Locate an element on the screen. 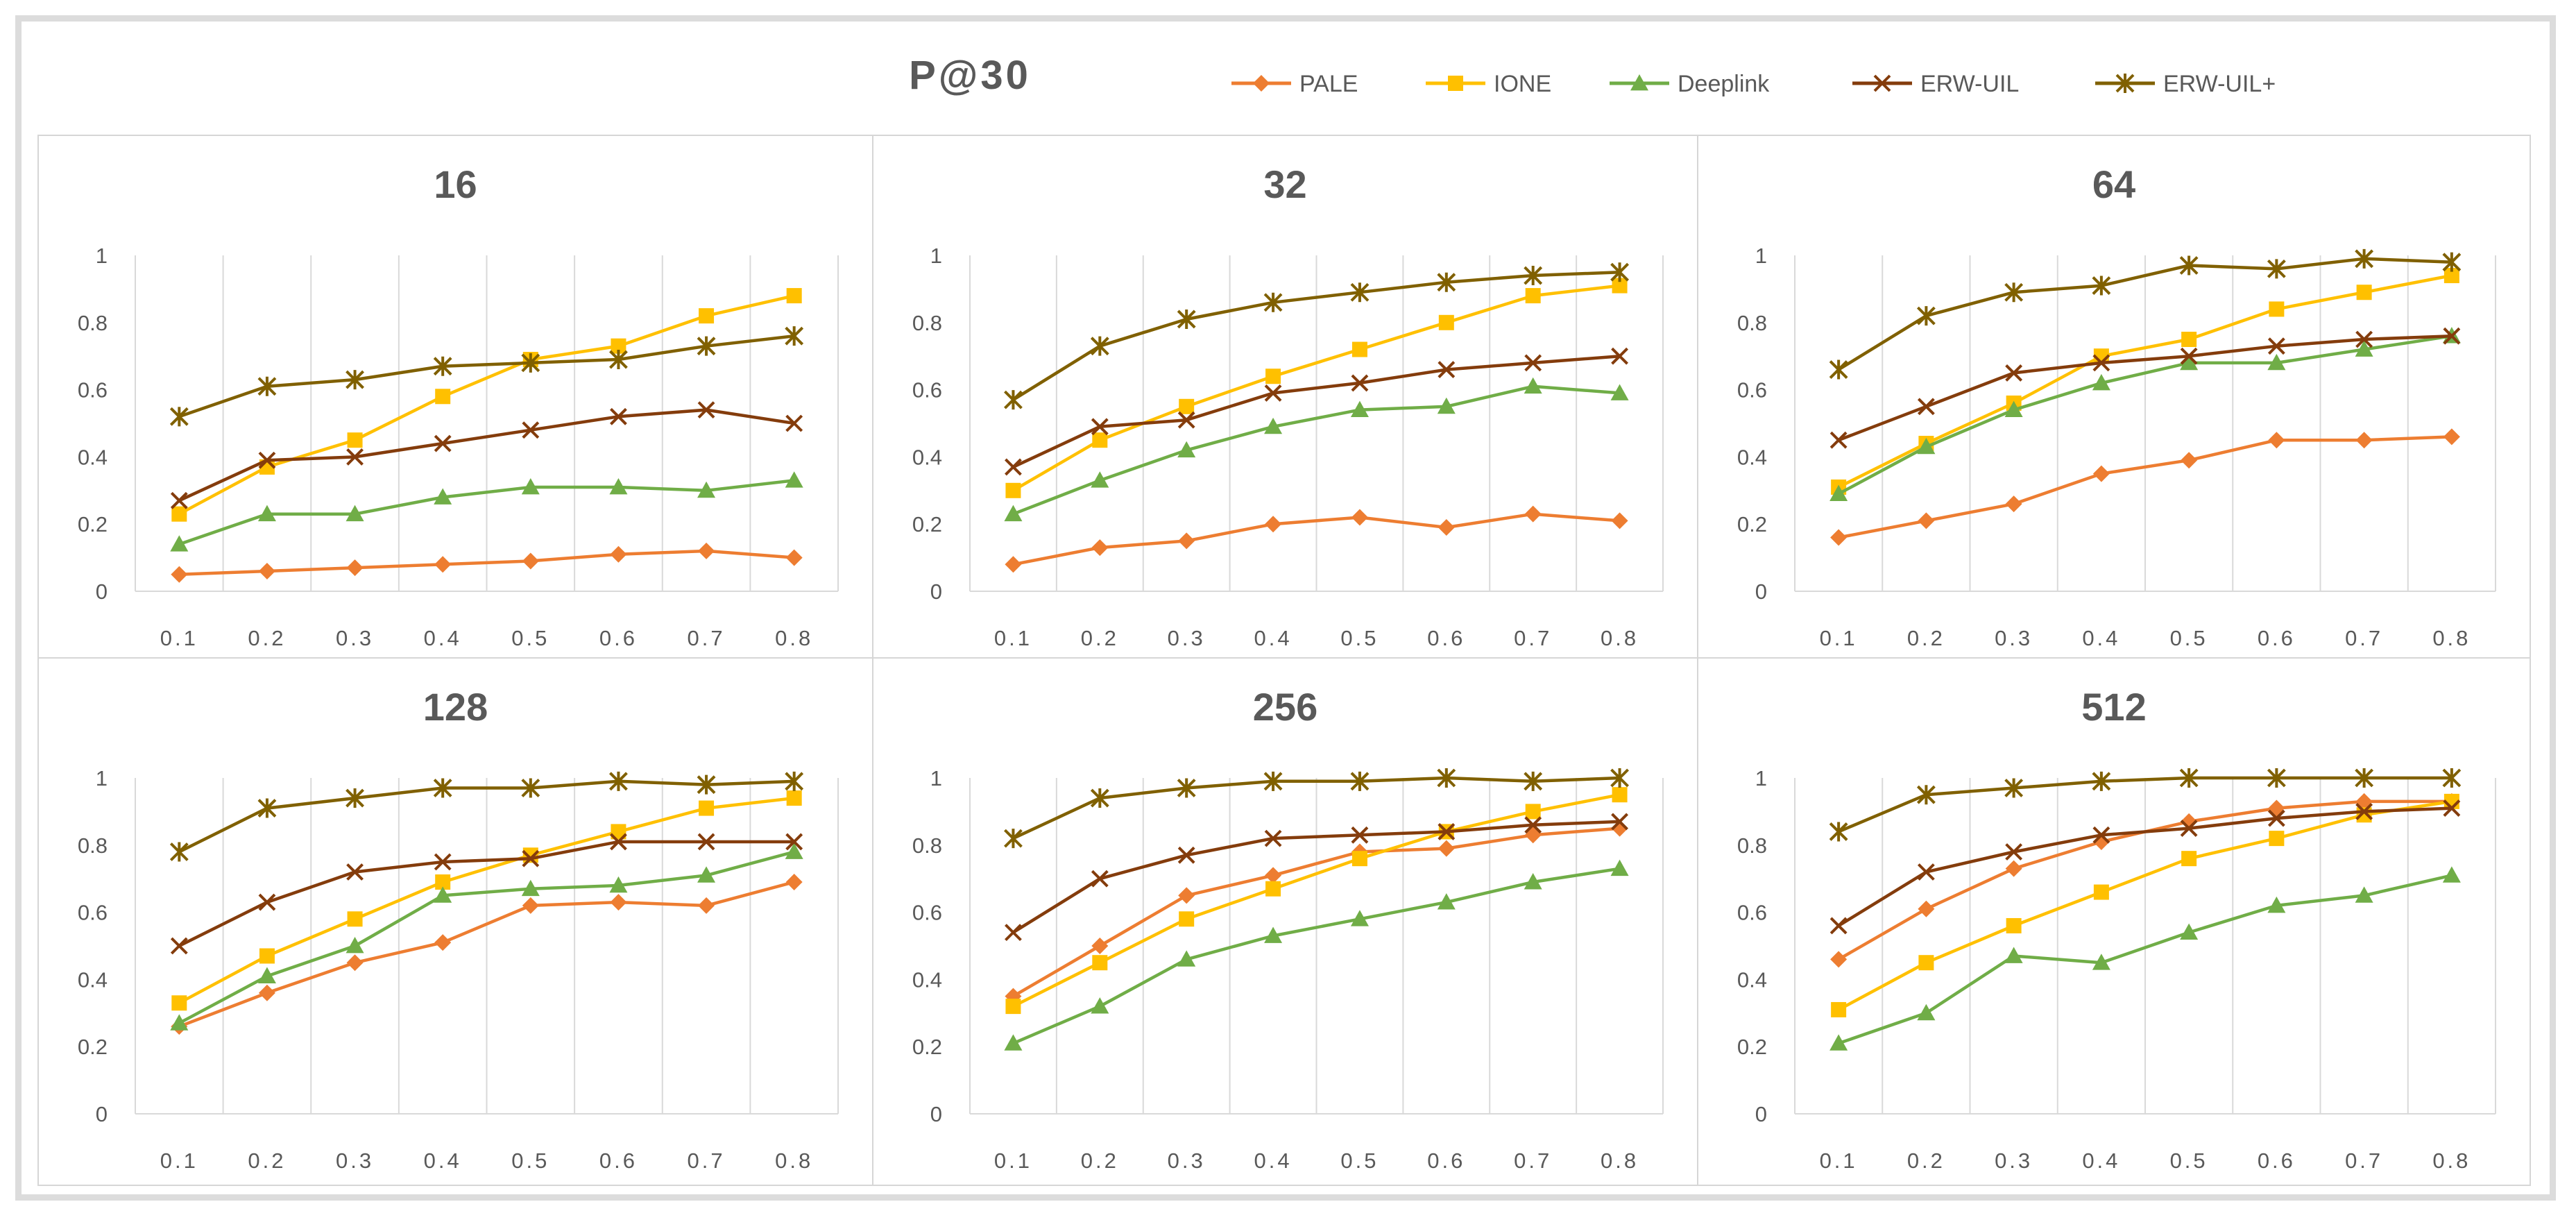  panel-border is located at coordinates (2114, 397).